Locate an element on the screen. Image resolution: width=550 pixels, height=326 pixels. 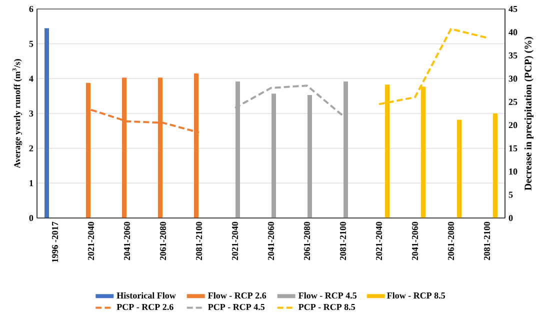
y2-tick-label: 10 is located at coordinates (513, 171).